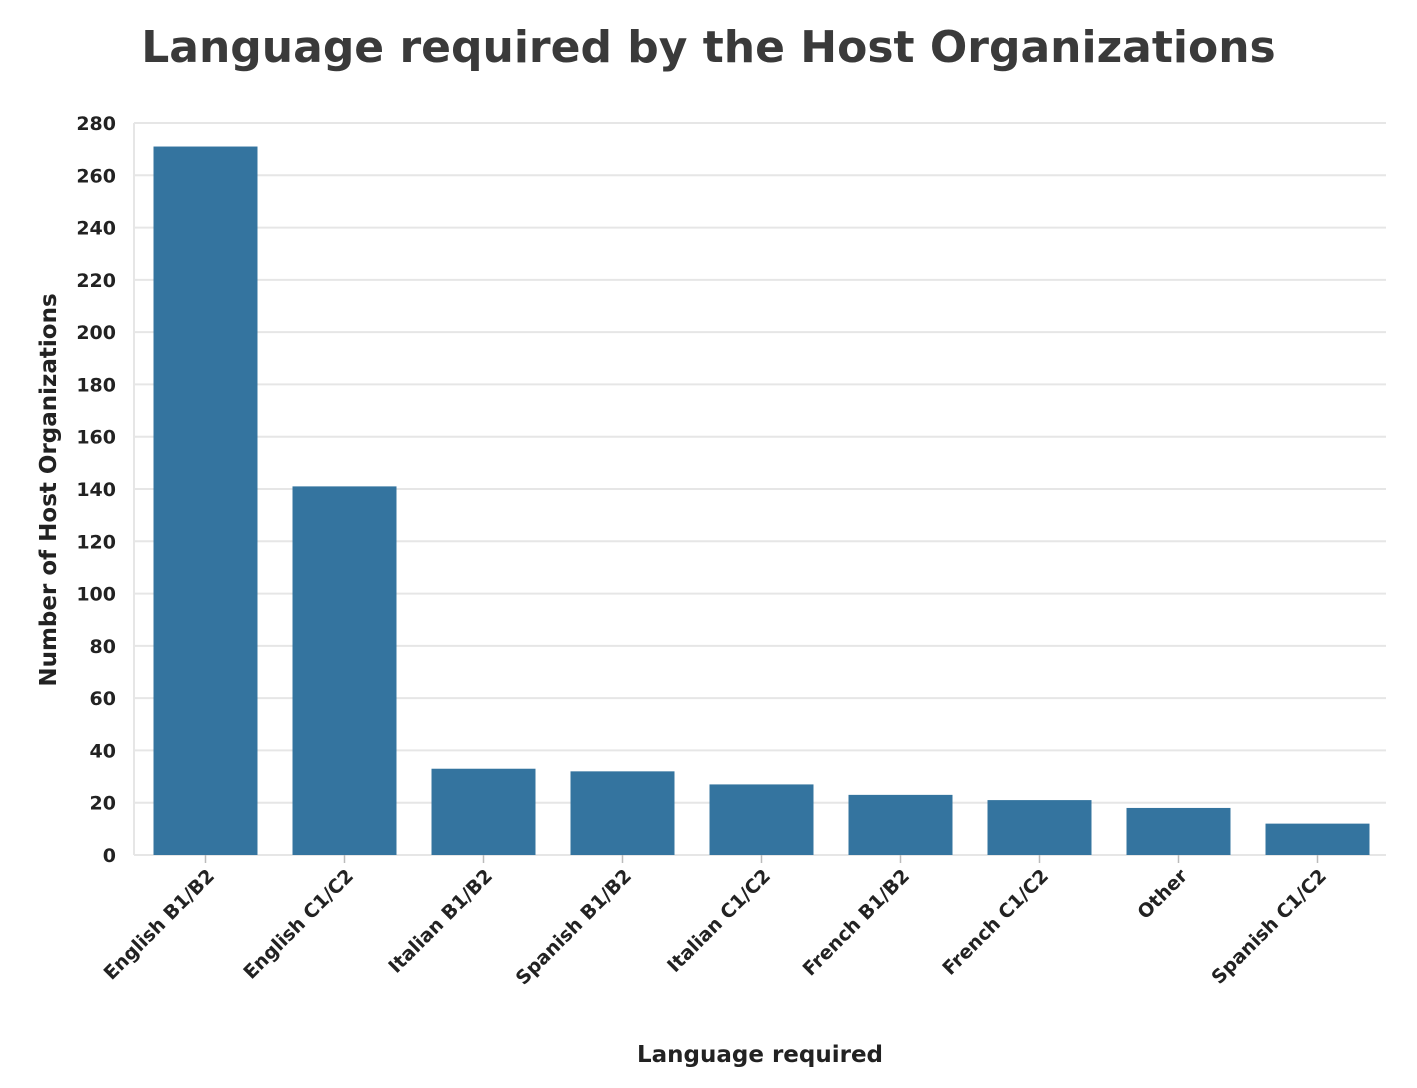 The image size is (1417, 1088). Describe the element at coordinates (96, 385) in the screenshot. I see `y-tick-label: 180` at that location.